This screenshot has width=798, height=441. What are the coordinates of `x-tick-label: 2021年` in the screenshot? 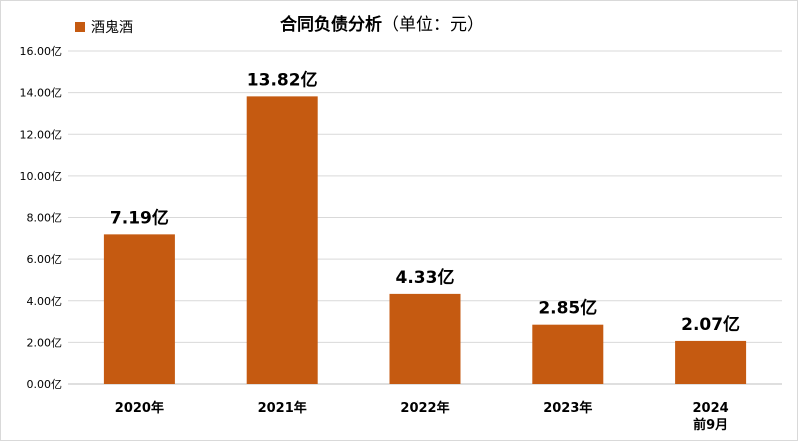 It's located at (282, 408).